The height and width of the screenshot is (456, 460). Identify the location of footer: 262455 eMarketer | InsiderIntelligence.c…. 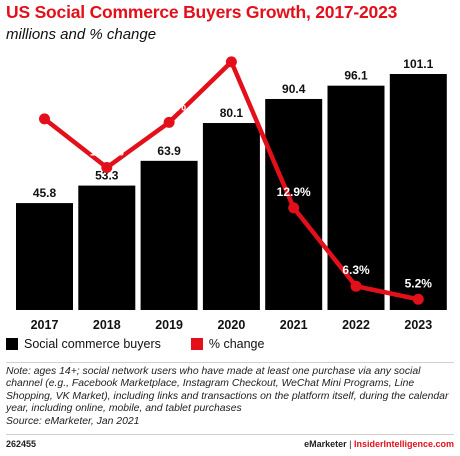
(230, 444).